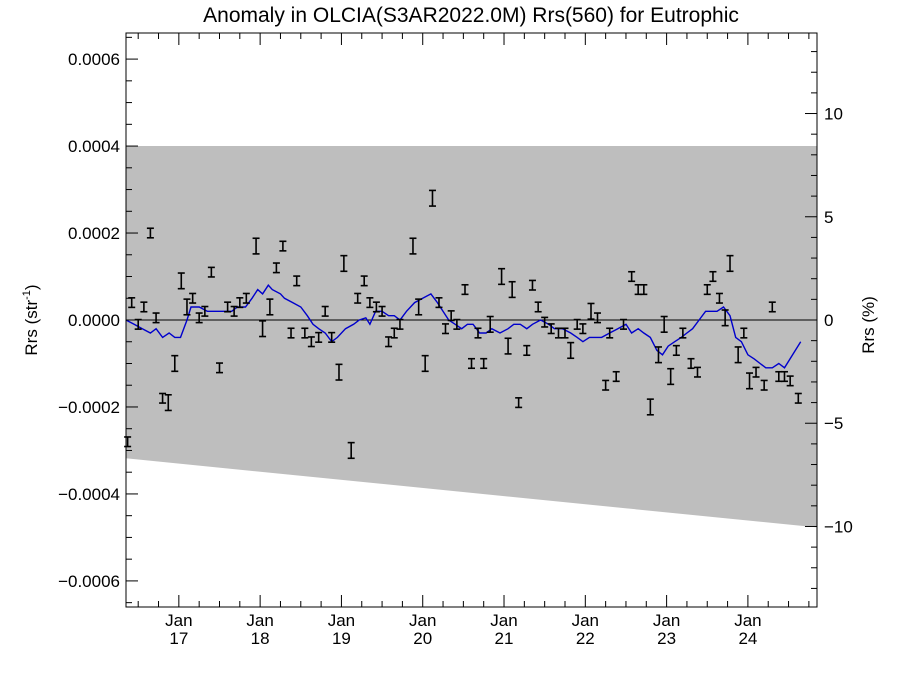  Describe the element at coordinates (260, 638) in the screenshot. I see `x-tick-label-year: 18` at that location.